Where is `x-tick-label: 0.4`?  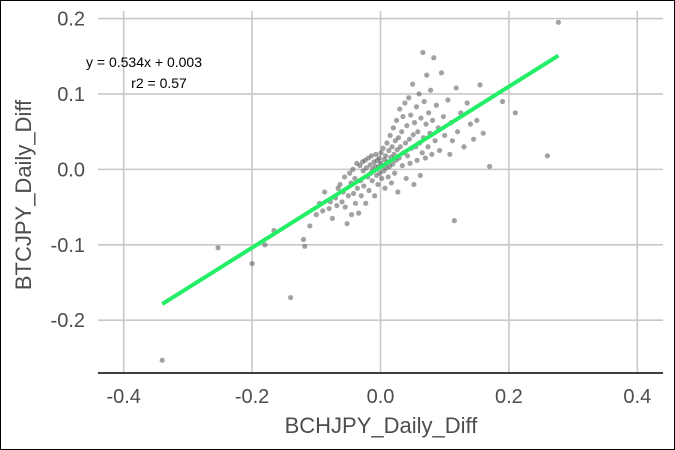 x-tick-label: 0.4 is located at coordinates (637, 397).